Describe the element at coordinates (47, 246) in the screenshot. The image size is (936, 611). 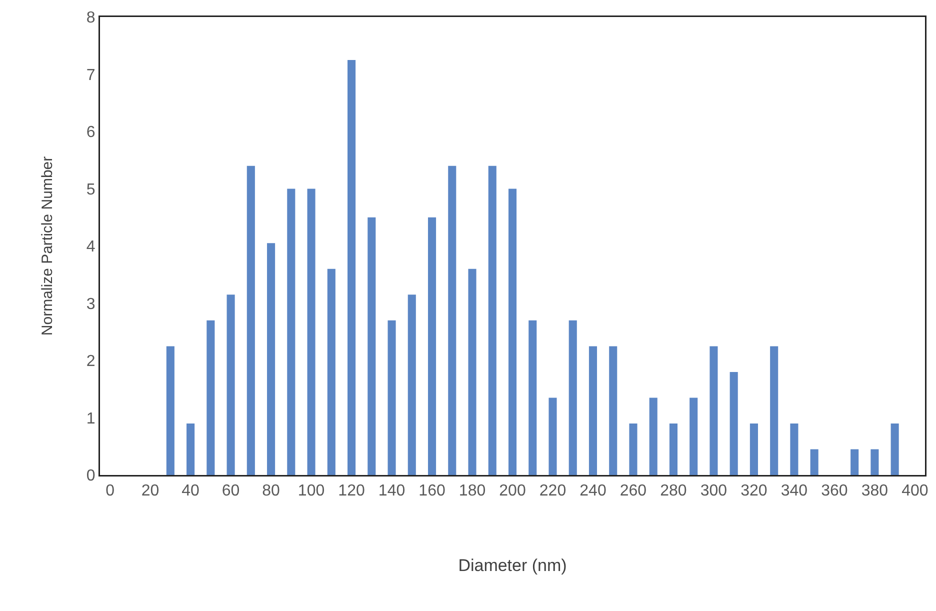
I see `y-axis-title: Normalize Particle Number` at that location.